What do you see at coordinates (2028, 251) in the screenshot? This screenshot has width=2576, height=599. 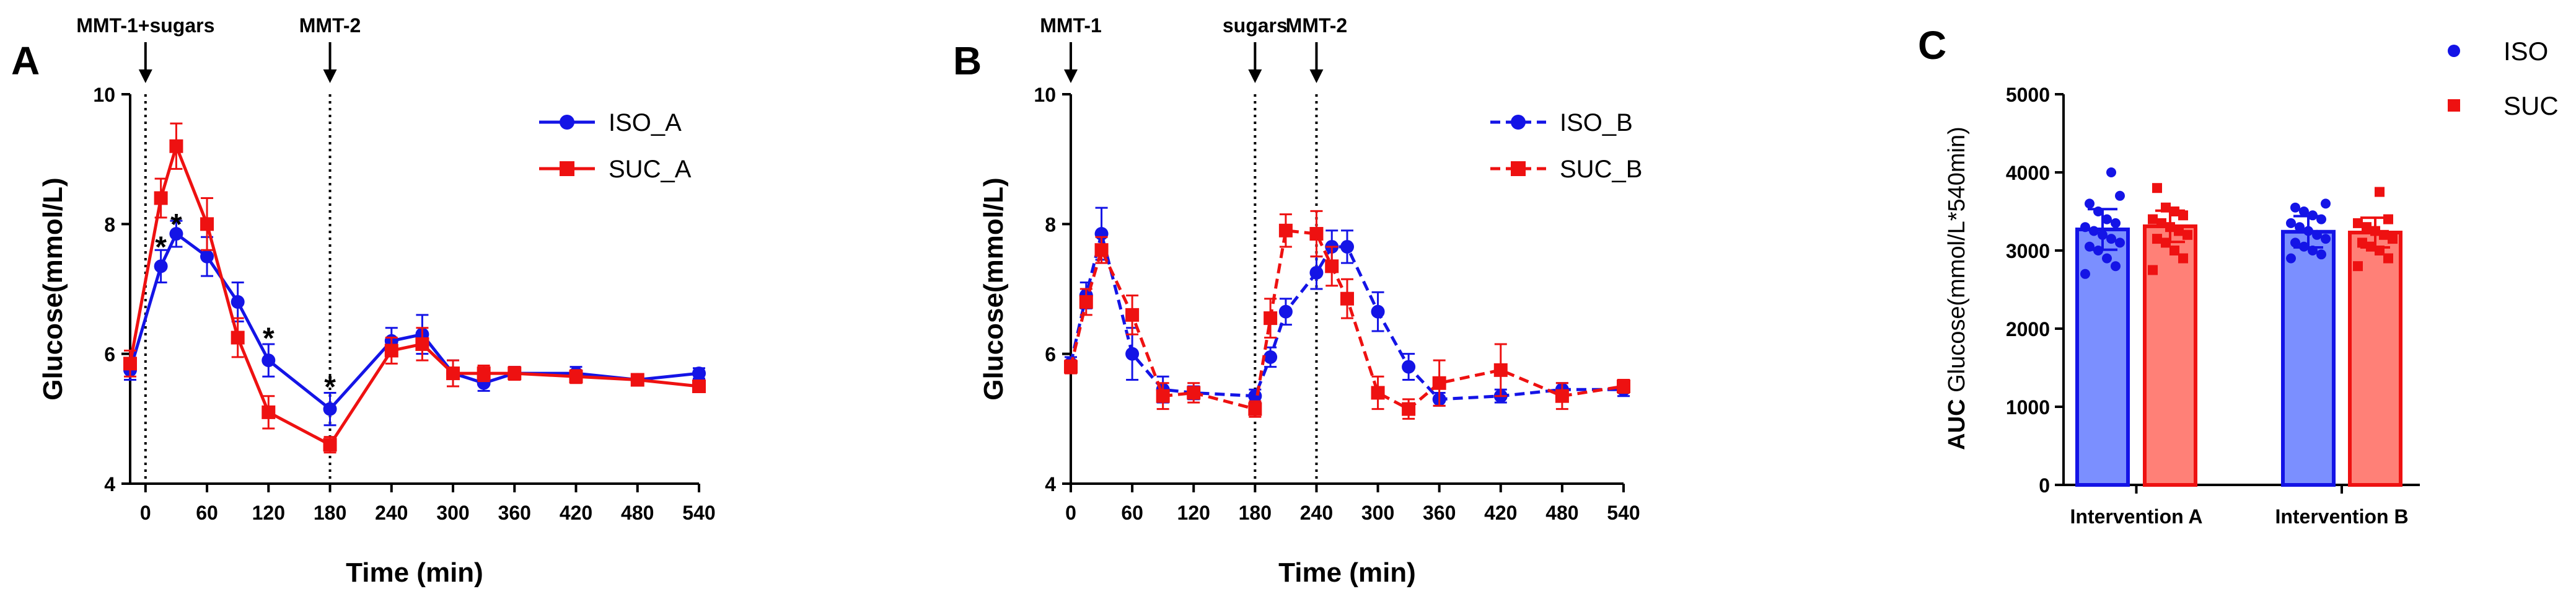 I see `y-tick-label: 3000` at bounding box center [2028, 251].